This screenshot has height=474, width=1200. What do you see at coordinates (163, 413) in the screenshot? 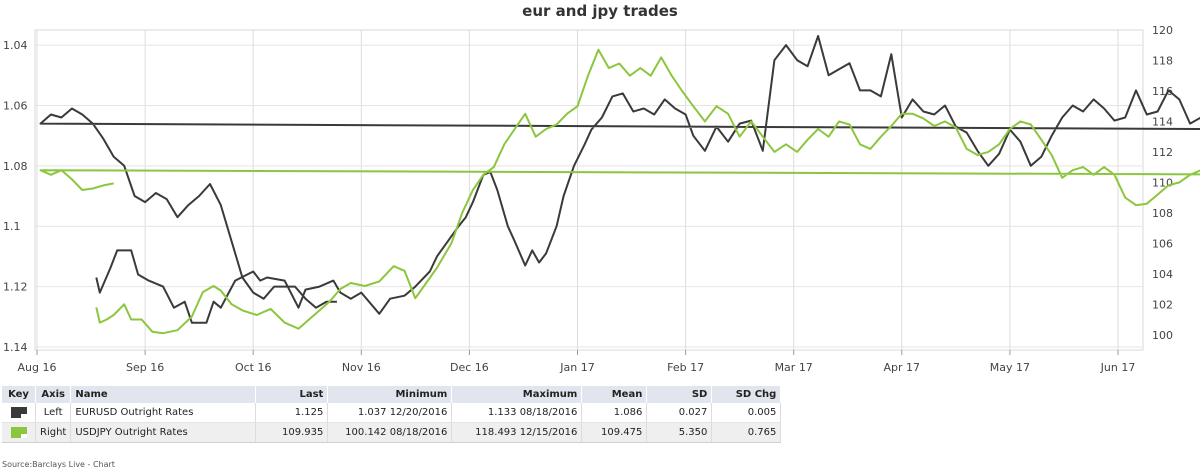
I see `name-cell: EURUSD Outright Rates` at bounding box center [163, 413].